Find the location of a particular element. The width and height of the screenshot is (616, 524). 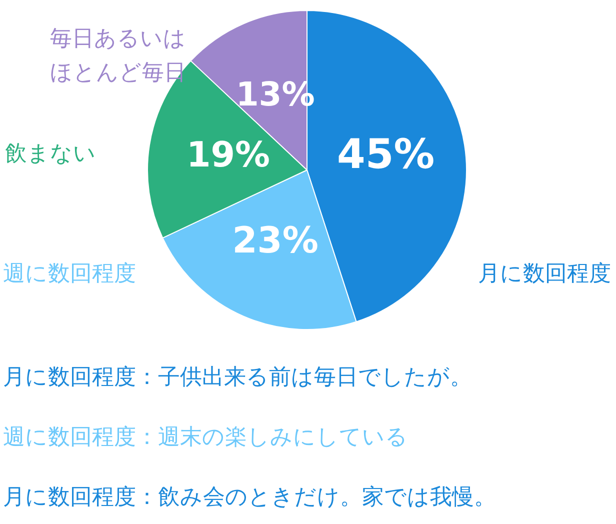

slice-label: 月に数回程度 is located at coordinates (544, 274).